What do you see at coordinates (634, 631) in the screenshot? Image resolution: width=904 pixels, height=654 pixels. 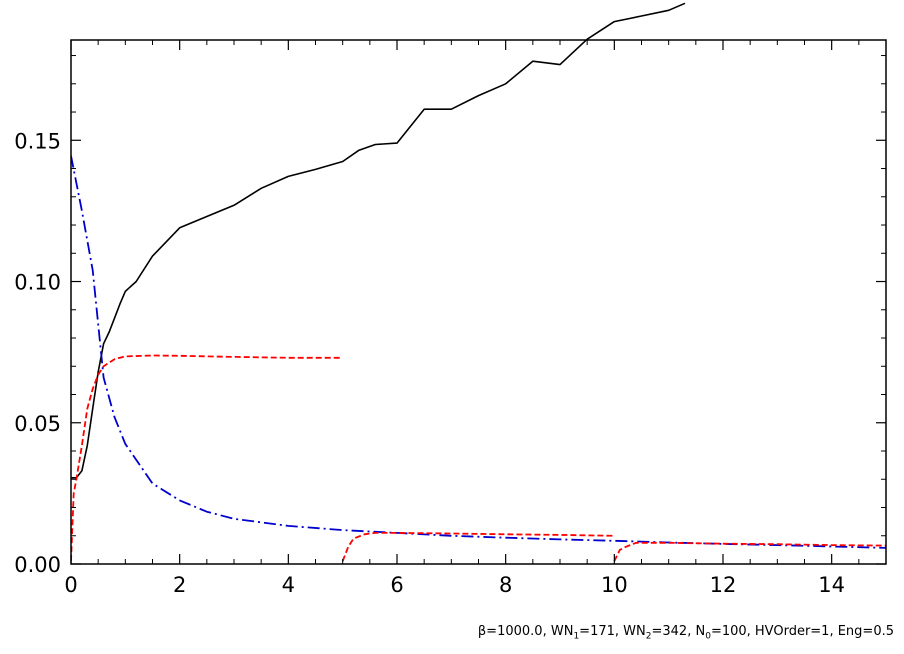 I see `wn2-label: WN` at bounding box center [634, 631].